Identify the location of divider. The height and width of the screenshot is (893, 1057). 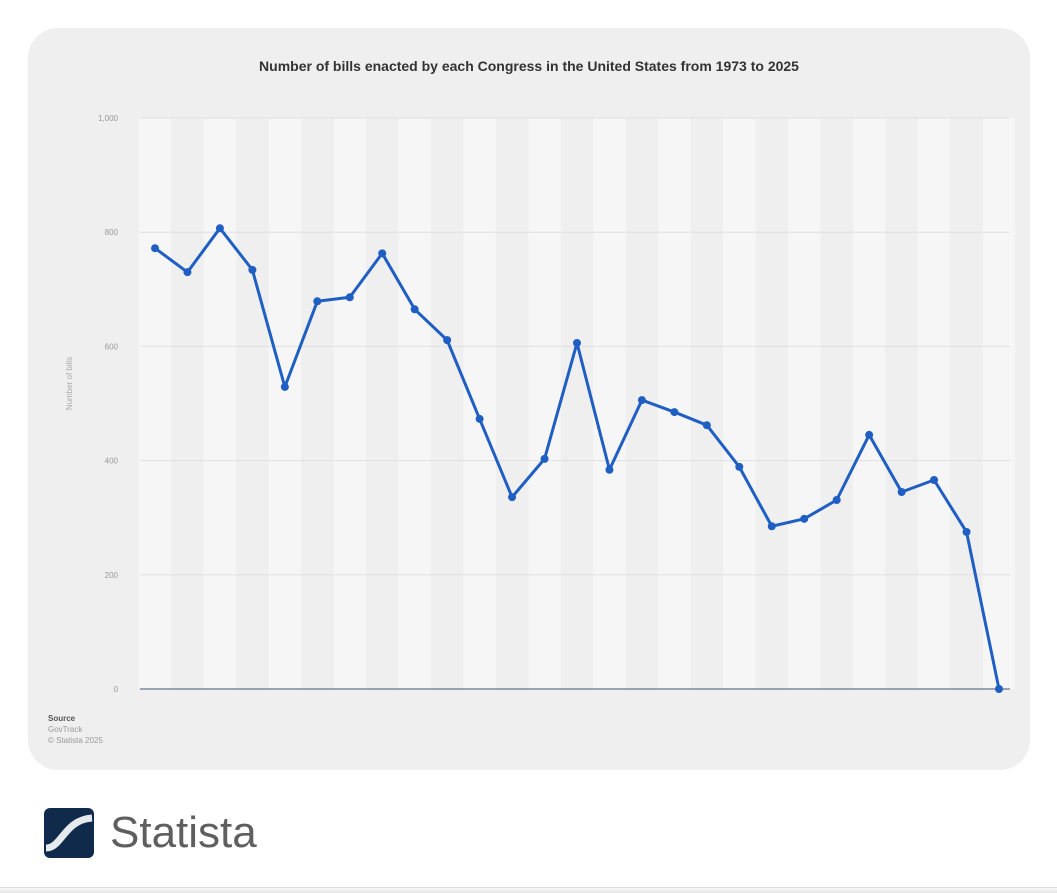
(528, 890).